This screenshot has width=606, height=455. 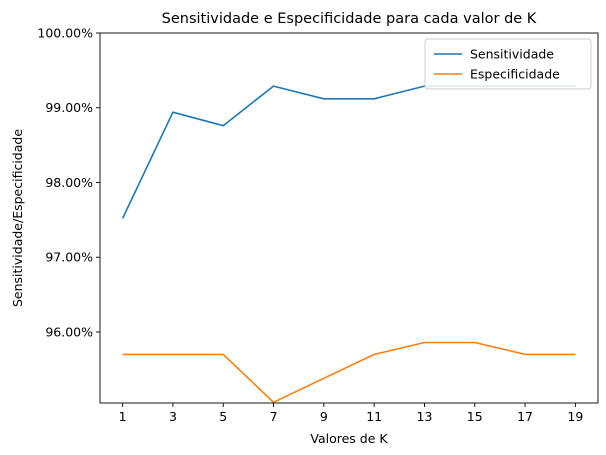 I want to click on legend-label-2: Especificidade, so click(x=515, y=74).